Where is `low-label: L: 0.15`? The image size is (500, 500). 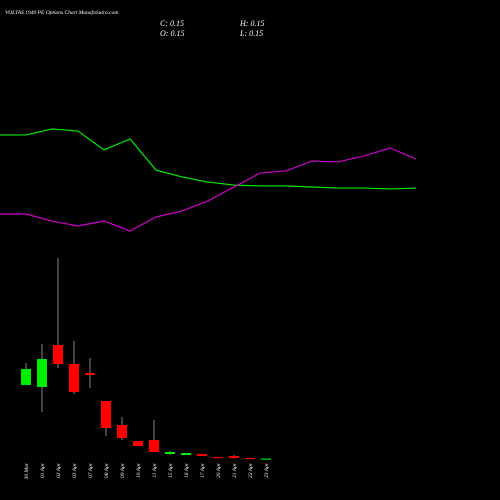
low-label: L: 0.15 is located at coordinates (251, 33).